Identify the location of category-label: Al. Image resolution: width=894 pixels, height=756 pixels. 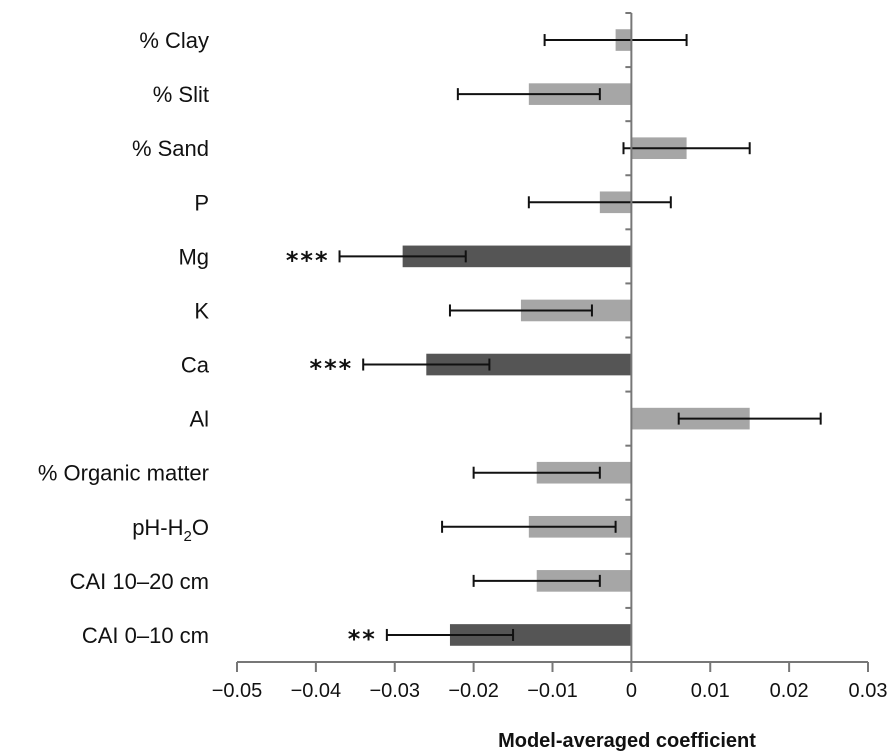
(199, 419).